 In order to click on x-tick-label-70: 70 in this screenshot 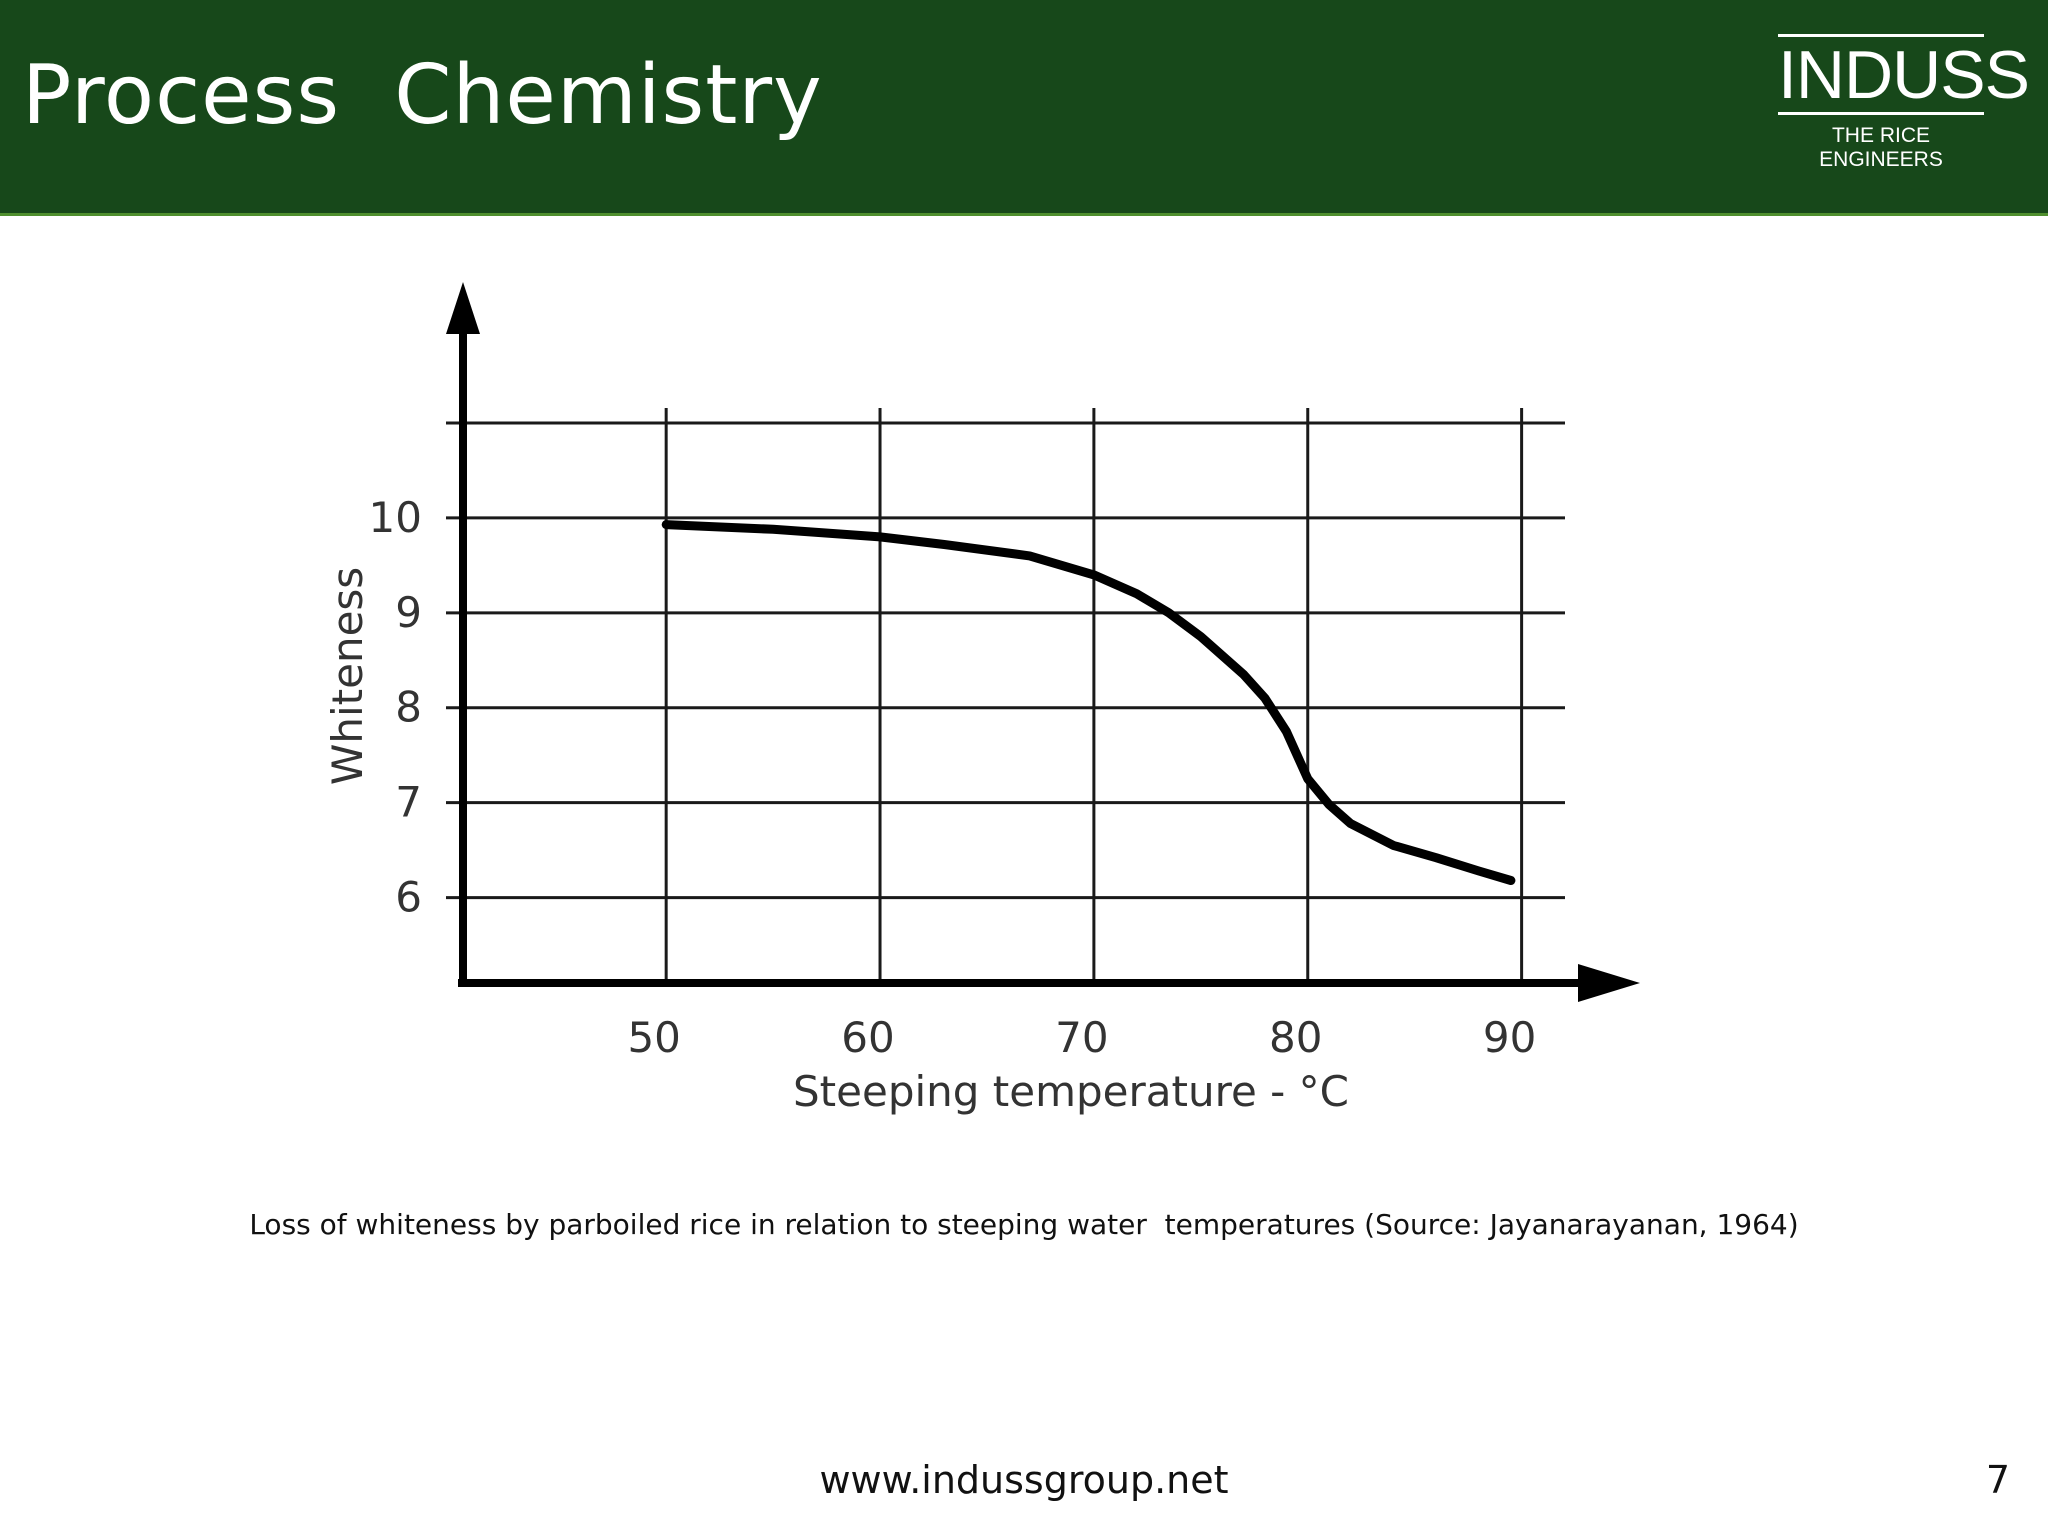, I will do `click(1081, 1037)`.